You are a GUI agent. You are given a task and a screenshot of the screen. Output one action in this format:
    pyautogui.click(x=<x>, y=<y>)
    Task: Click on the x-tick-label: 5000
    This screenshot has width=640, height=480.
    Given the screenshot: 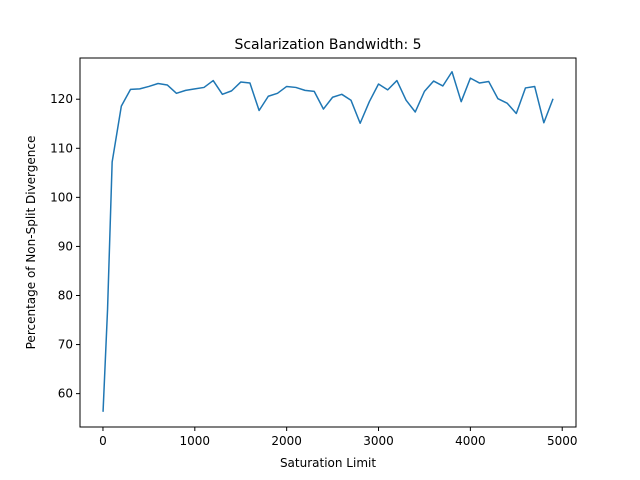 What is the action you would take?
    pyautogui.click(x=562, y=441)
    